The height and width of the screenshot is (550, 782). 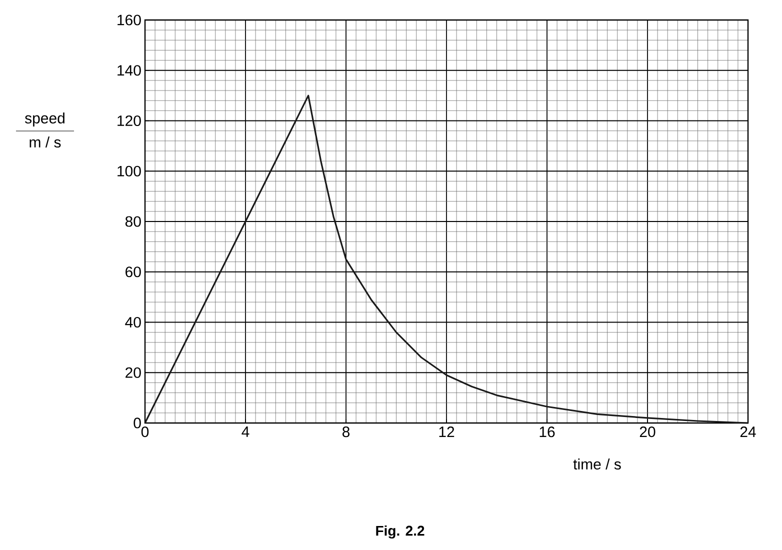 I want to click on x-tick-label: 24, so click(x=748, y=432).